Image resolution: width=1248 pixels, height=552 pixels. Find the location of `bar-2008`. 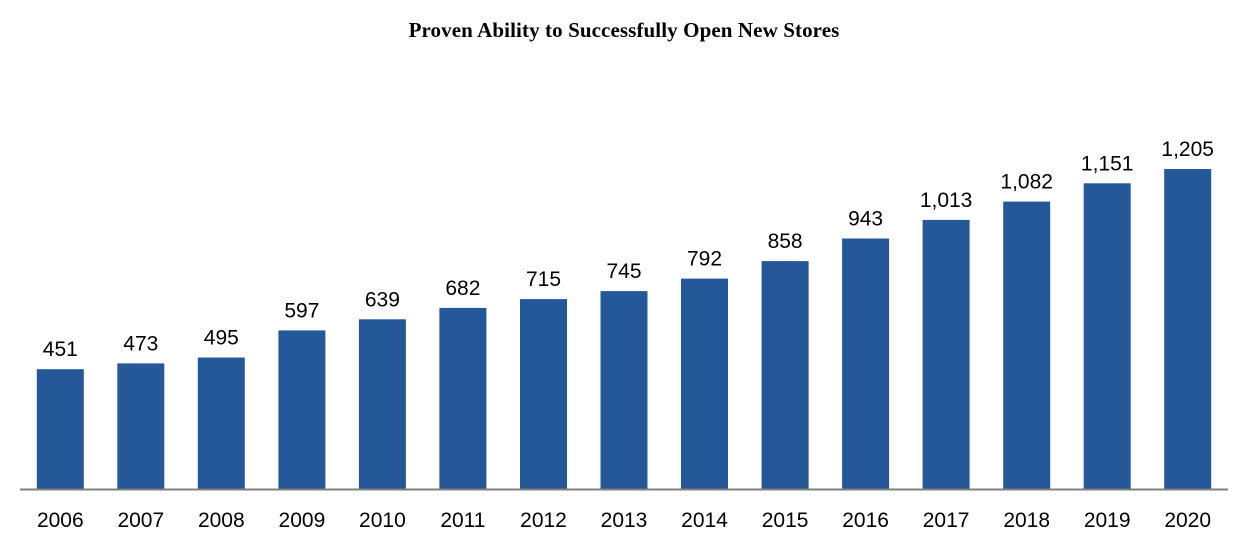

bar-2008 is located at coordinates (221, 423).